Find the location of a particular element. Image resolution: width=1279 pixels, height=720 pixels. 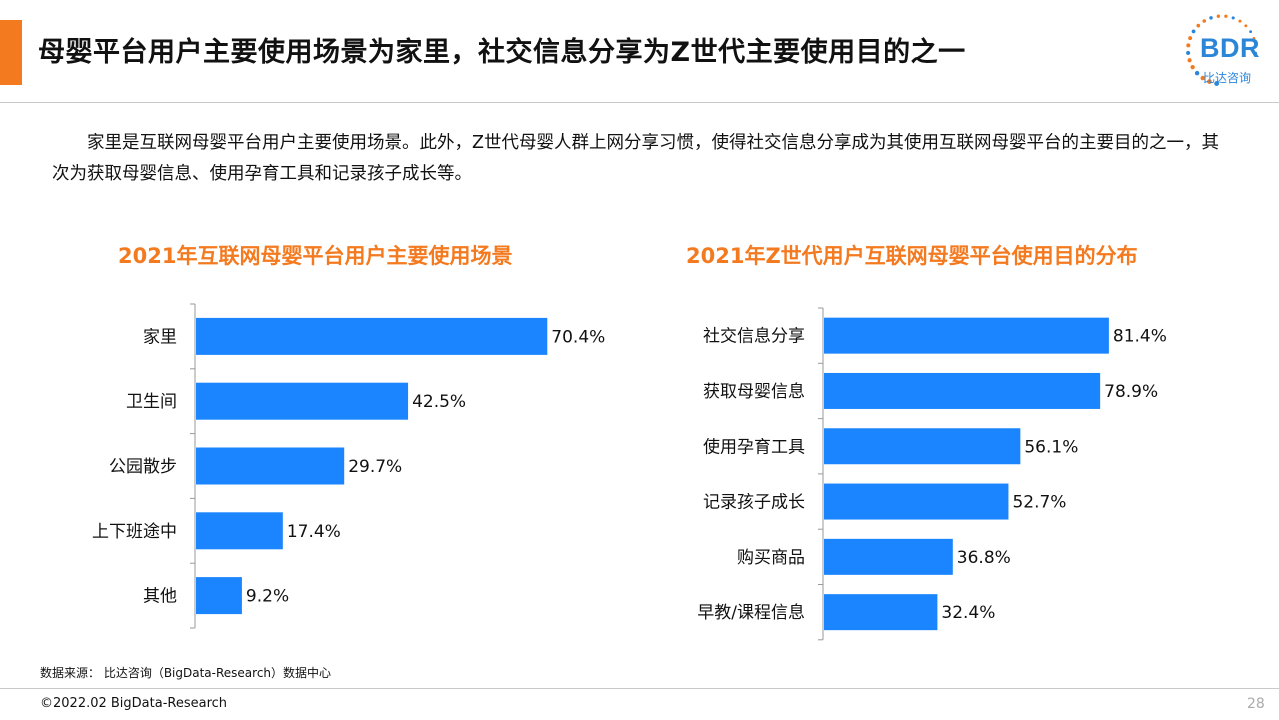

chart0-data-label: 9.2% is located at coordinates (267, 597).